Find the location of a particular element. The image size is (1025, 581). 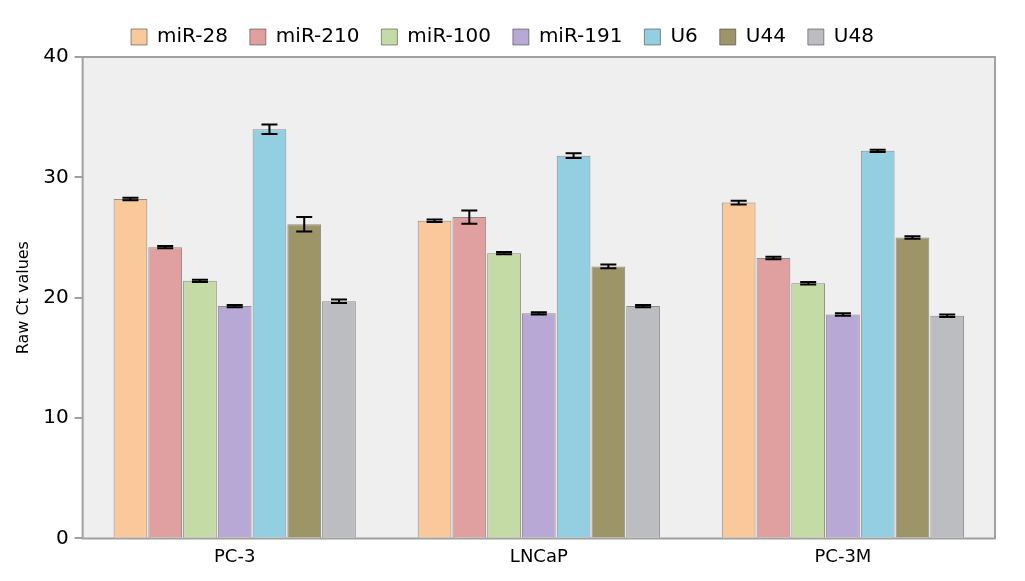

y-axis-title: Raw Ct values is located at coordinates (22, 298).